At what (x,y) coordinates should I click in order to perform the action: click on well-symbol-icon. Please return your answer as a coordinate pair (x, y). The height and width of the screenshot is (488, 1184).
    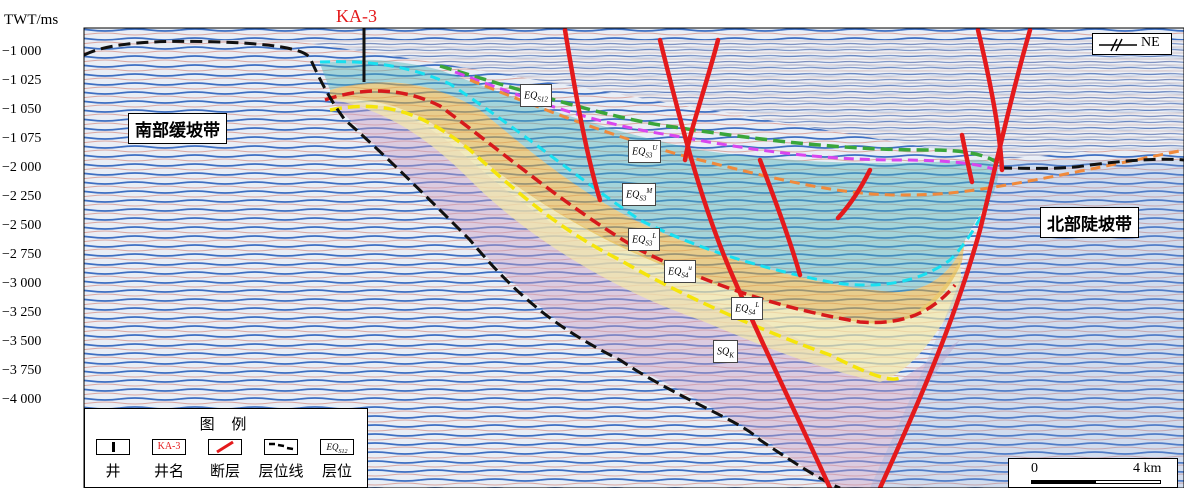
    Looking at the image, I should click on (113, 447).